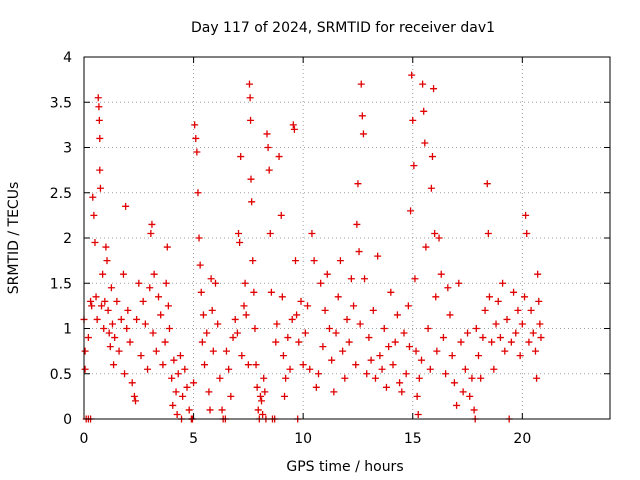 The width and height of the screenshot is (640, 480). Describe the element at coordinates (67, 420) in the screenshot. I see `y-tick-label: 0` at that location.